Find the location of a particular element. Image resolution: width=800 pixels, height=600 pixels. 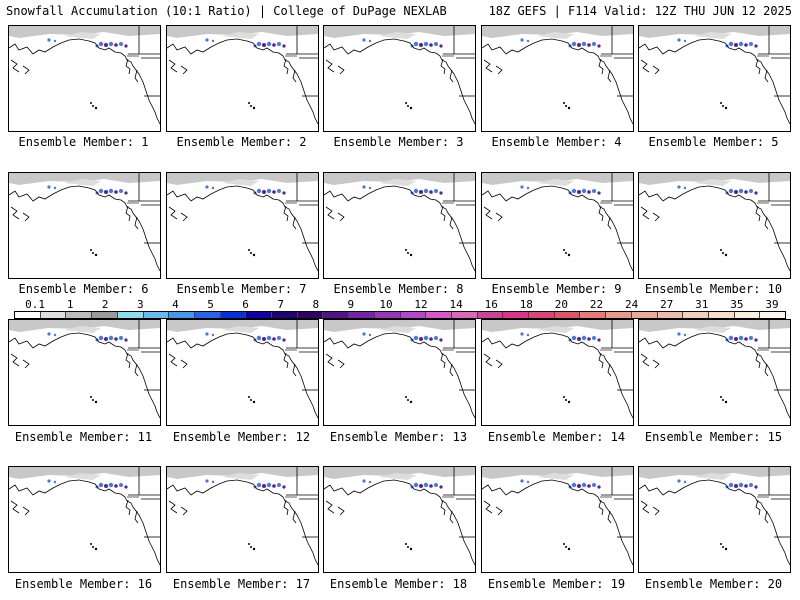

legend-tick-labels: 0.1 1 2 3 4 5 6 7 8 9 10 12 14 16 18 20 22 24 27 31 35 39 is located at coordinates (400, 304).